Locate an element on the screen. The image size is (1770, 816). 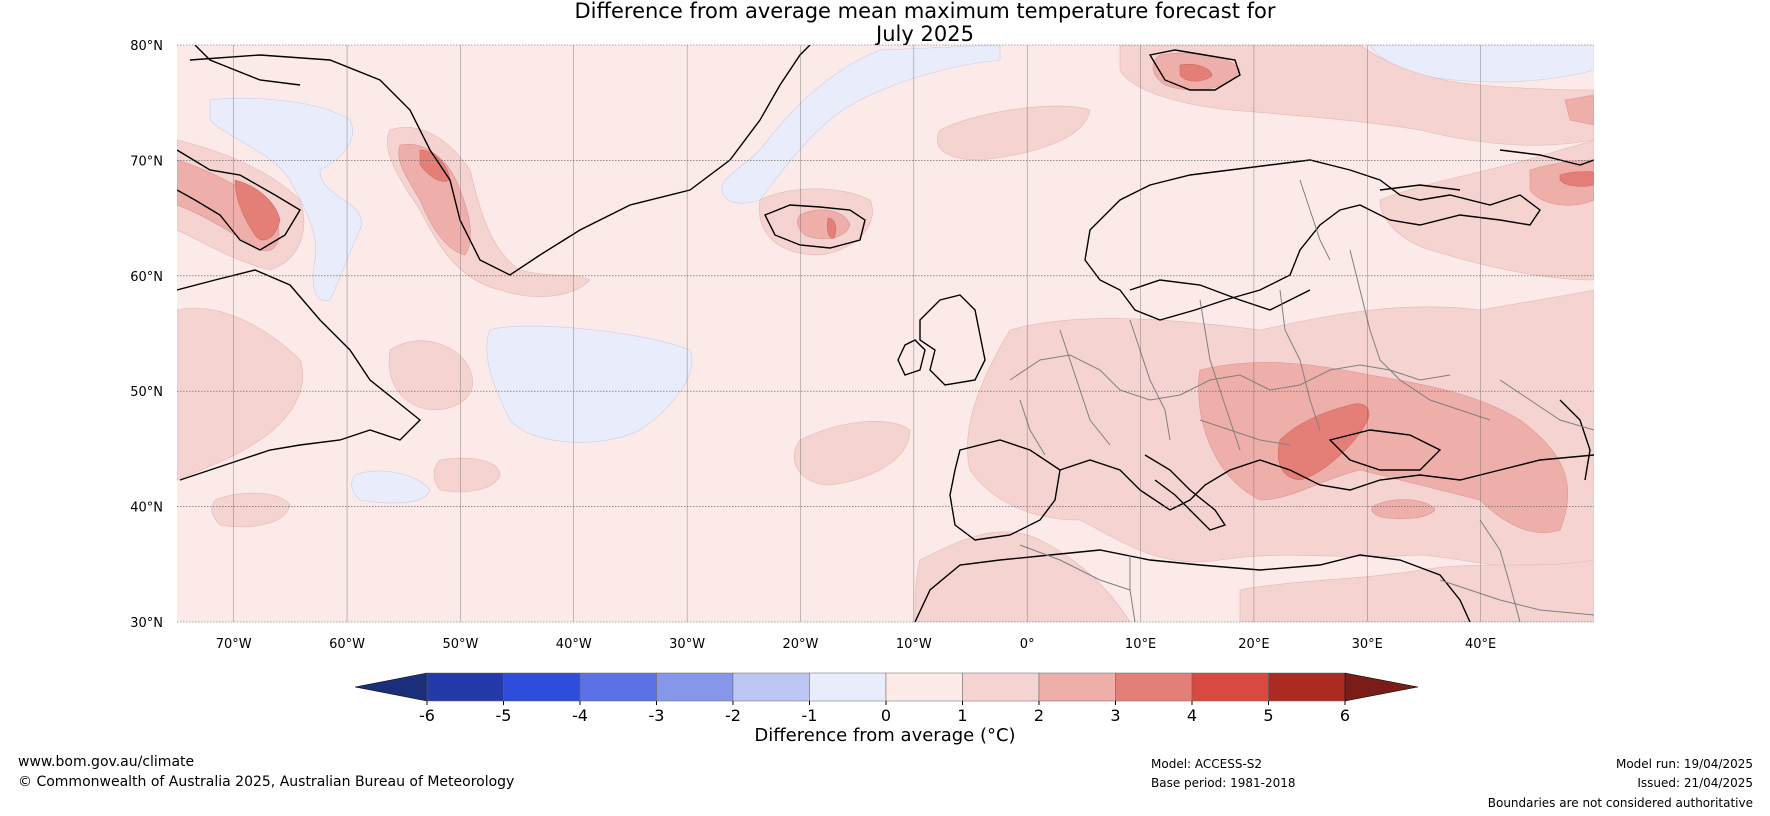
cool-region-north-atlantic is located at coordinates (589, 384).